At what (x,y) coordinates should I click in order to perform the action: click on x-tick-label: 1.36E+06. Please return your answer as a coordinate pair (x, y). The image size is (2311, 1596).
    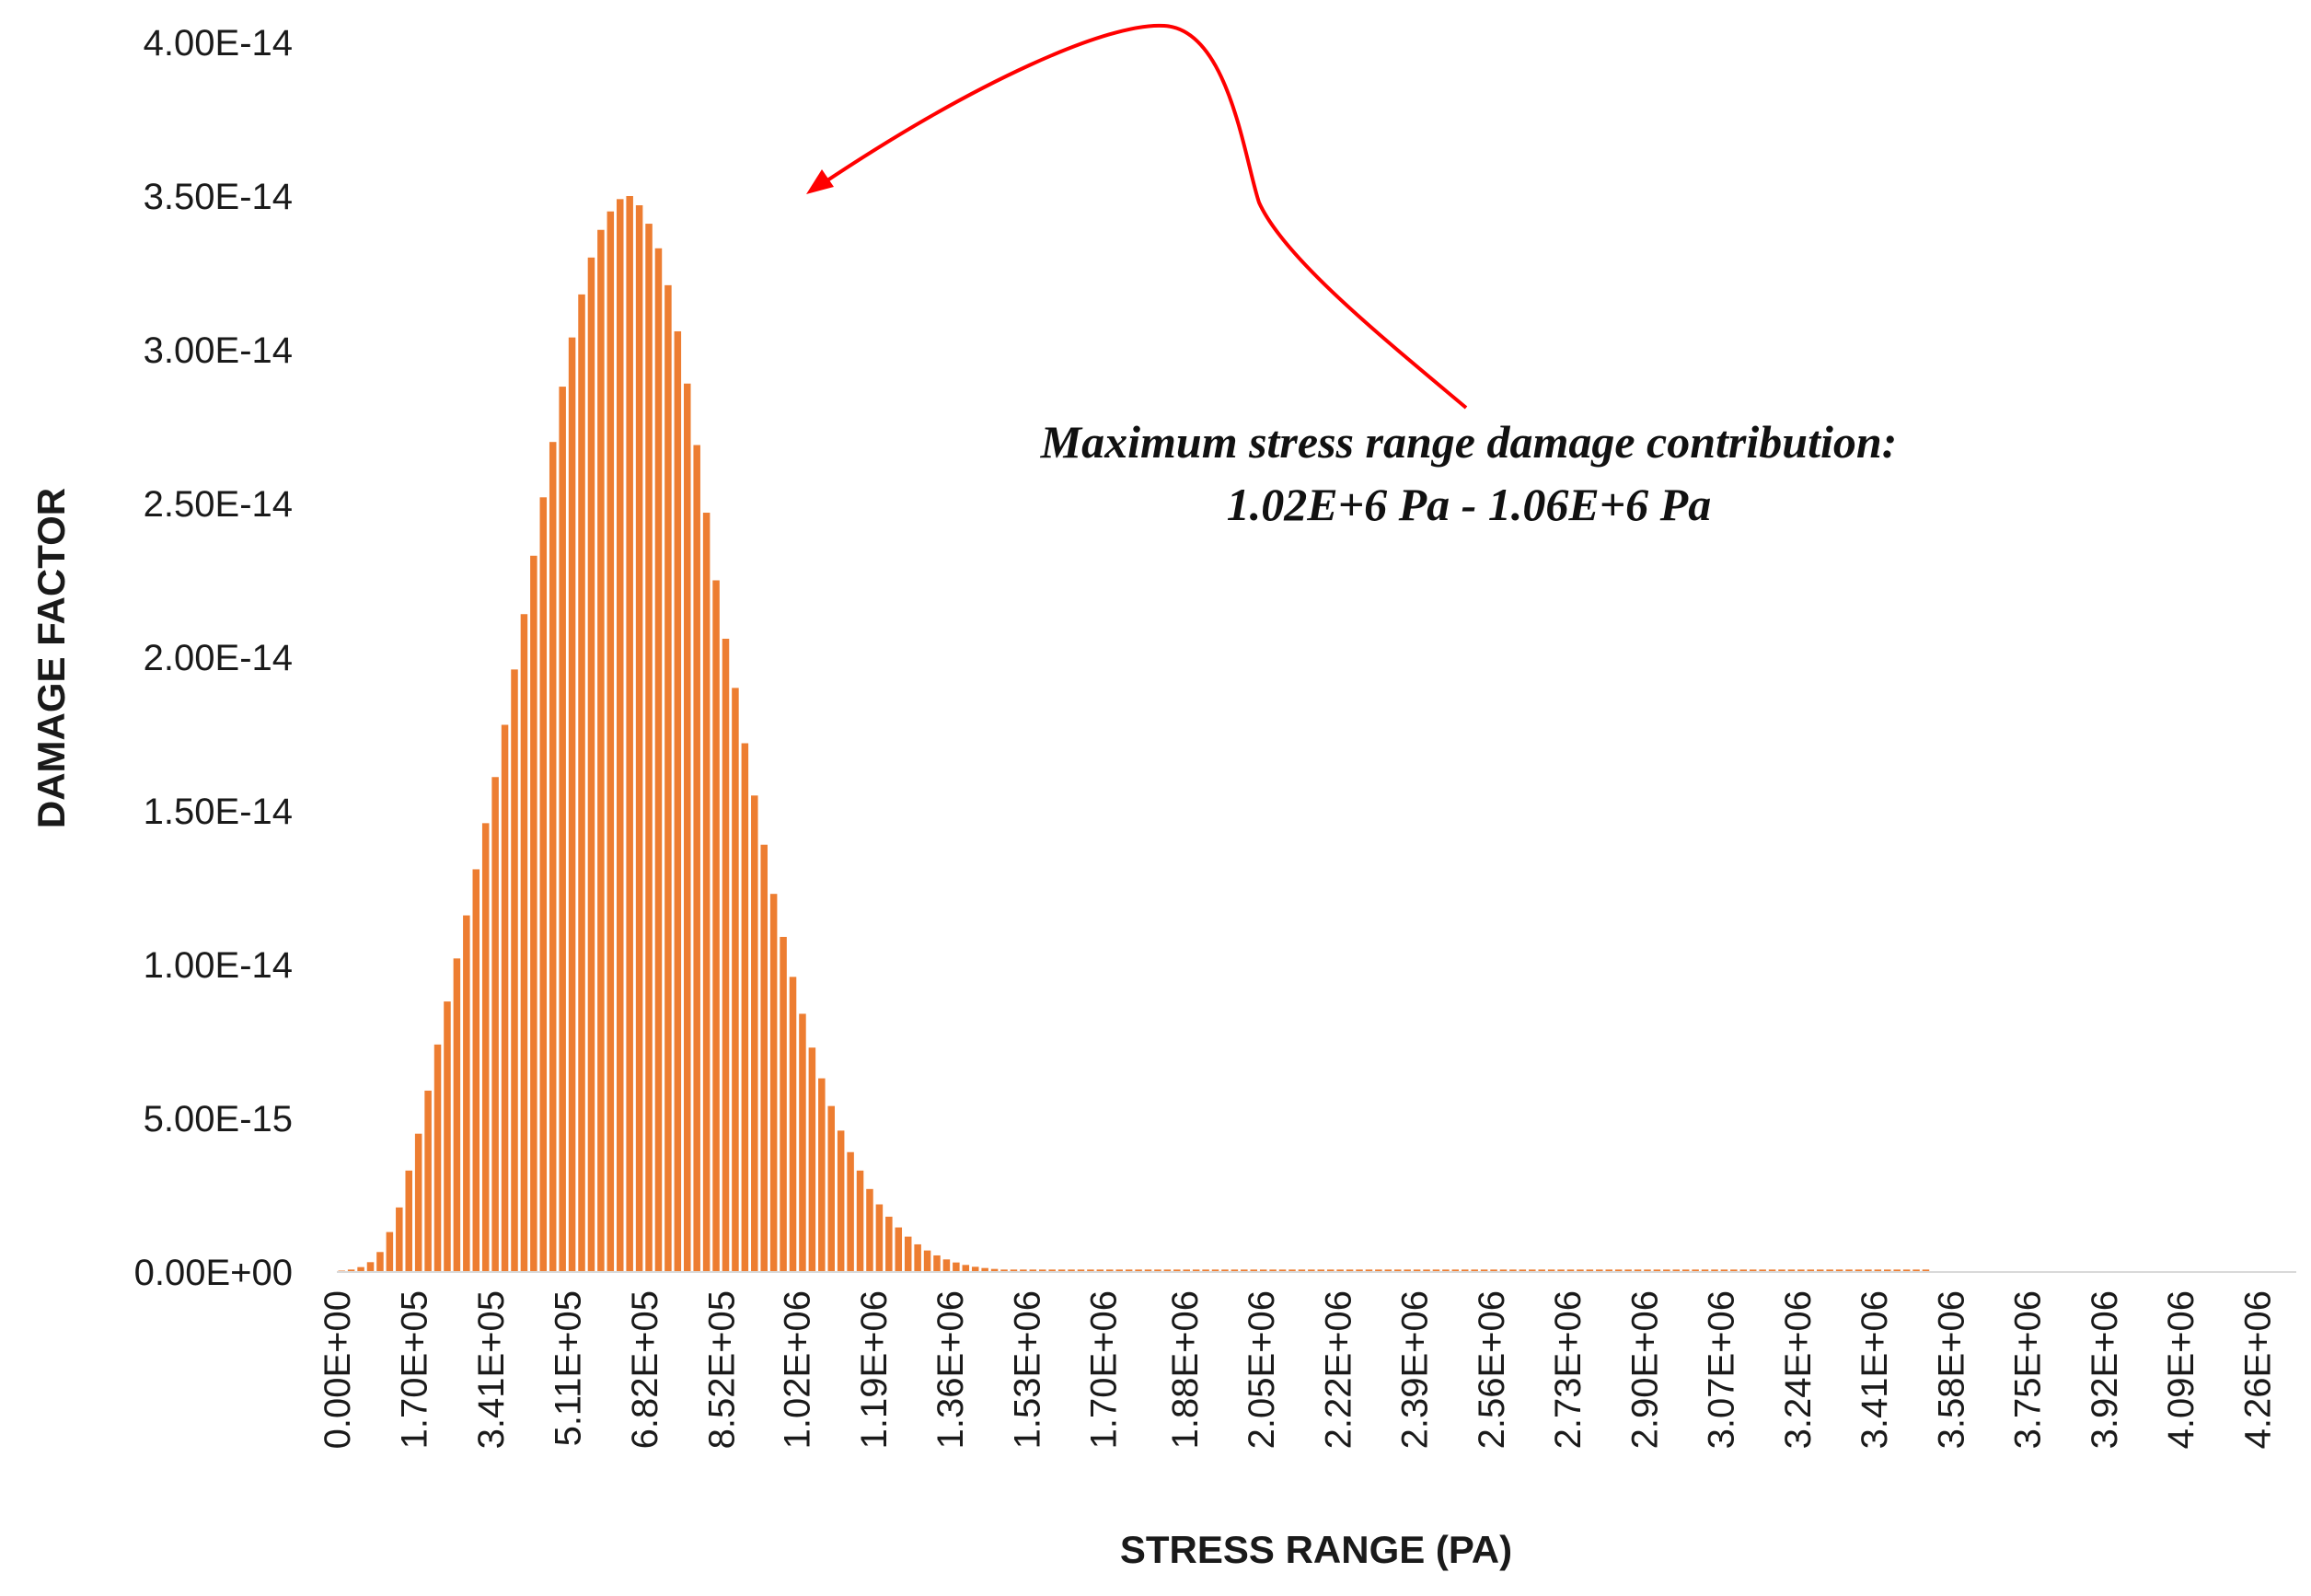
    Looking at the image, I should click on (950, 1369).